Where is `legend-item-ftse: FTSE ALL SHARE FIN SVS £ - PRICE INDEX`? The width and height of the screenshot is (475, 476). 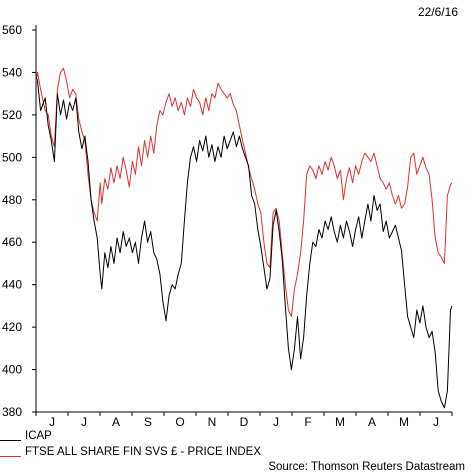 legend-item-ftse: FTSE ALL SHARE FIN SVS £ - PRICE INDEX is located at coordinates (130, 452).